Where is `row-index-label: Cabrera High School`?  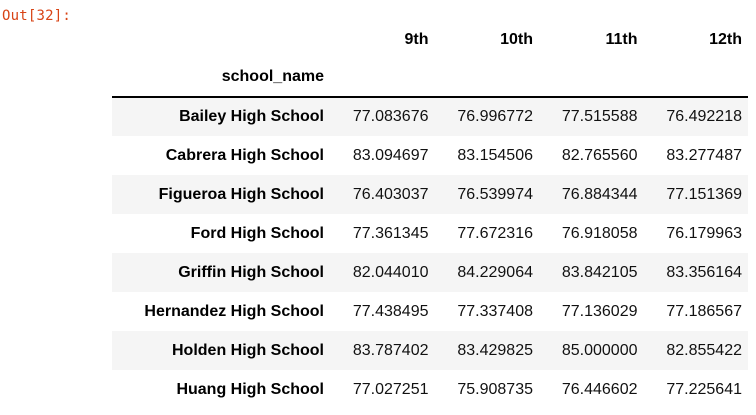 row-index-label: Cabrera High School is located at coordinates (244, 155).